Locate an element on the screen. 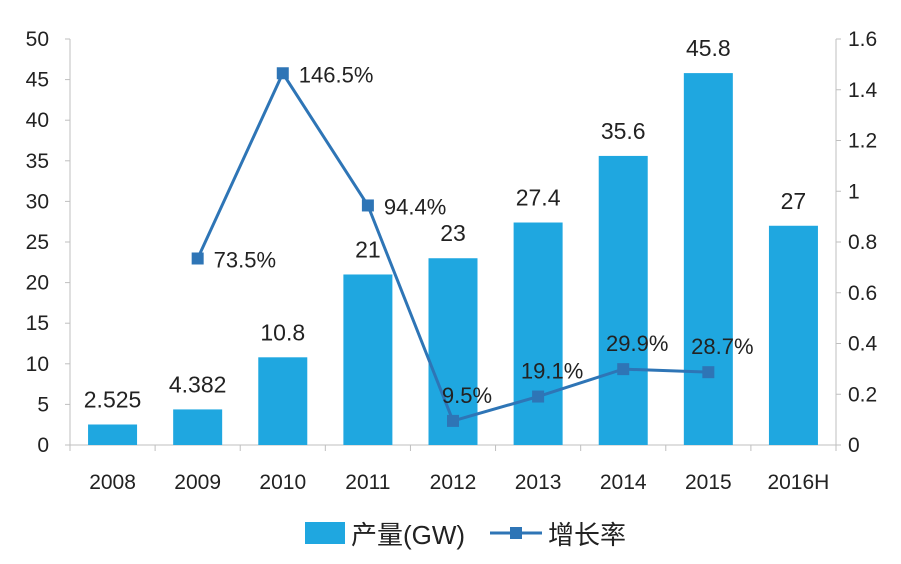  x-tick-label: 2010 is located at coordinates (282, 482).